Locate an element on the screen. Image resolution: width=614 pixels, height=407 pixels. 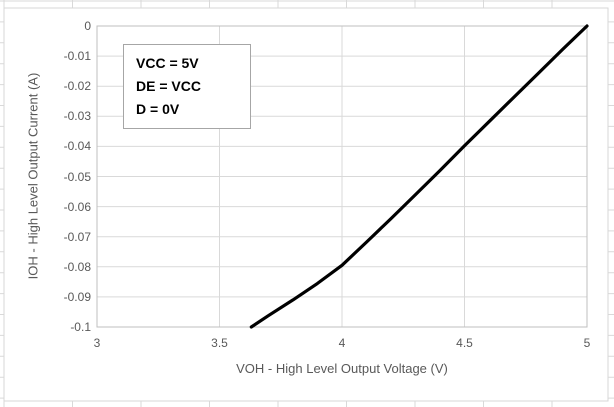
annotation-line-vcc: VCC = 5V is located at coordinates (167, 63).